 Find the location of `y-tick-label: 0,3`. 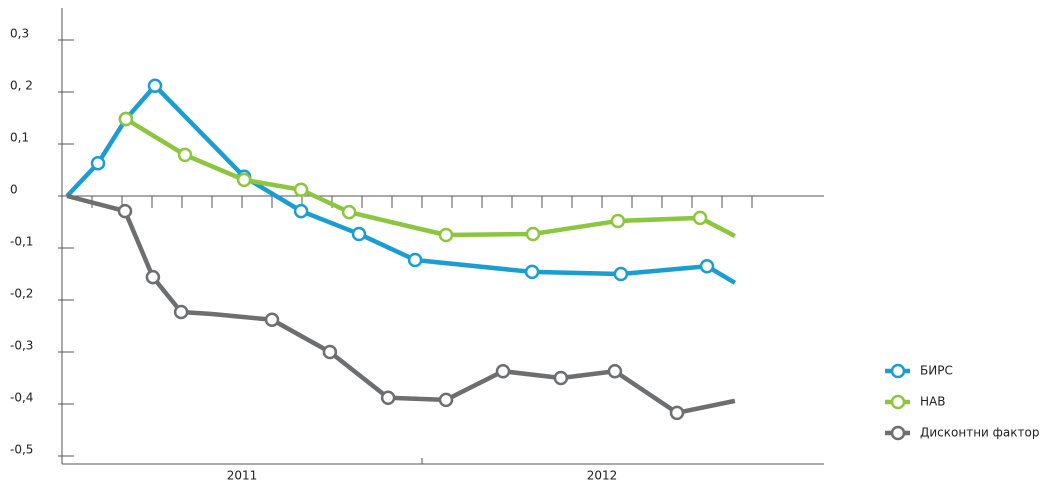

y-tick-label: 0,3 is located at coordinates (19, 34).